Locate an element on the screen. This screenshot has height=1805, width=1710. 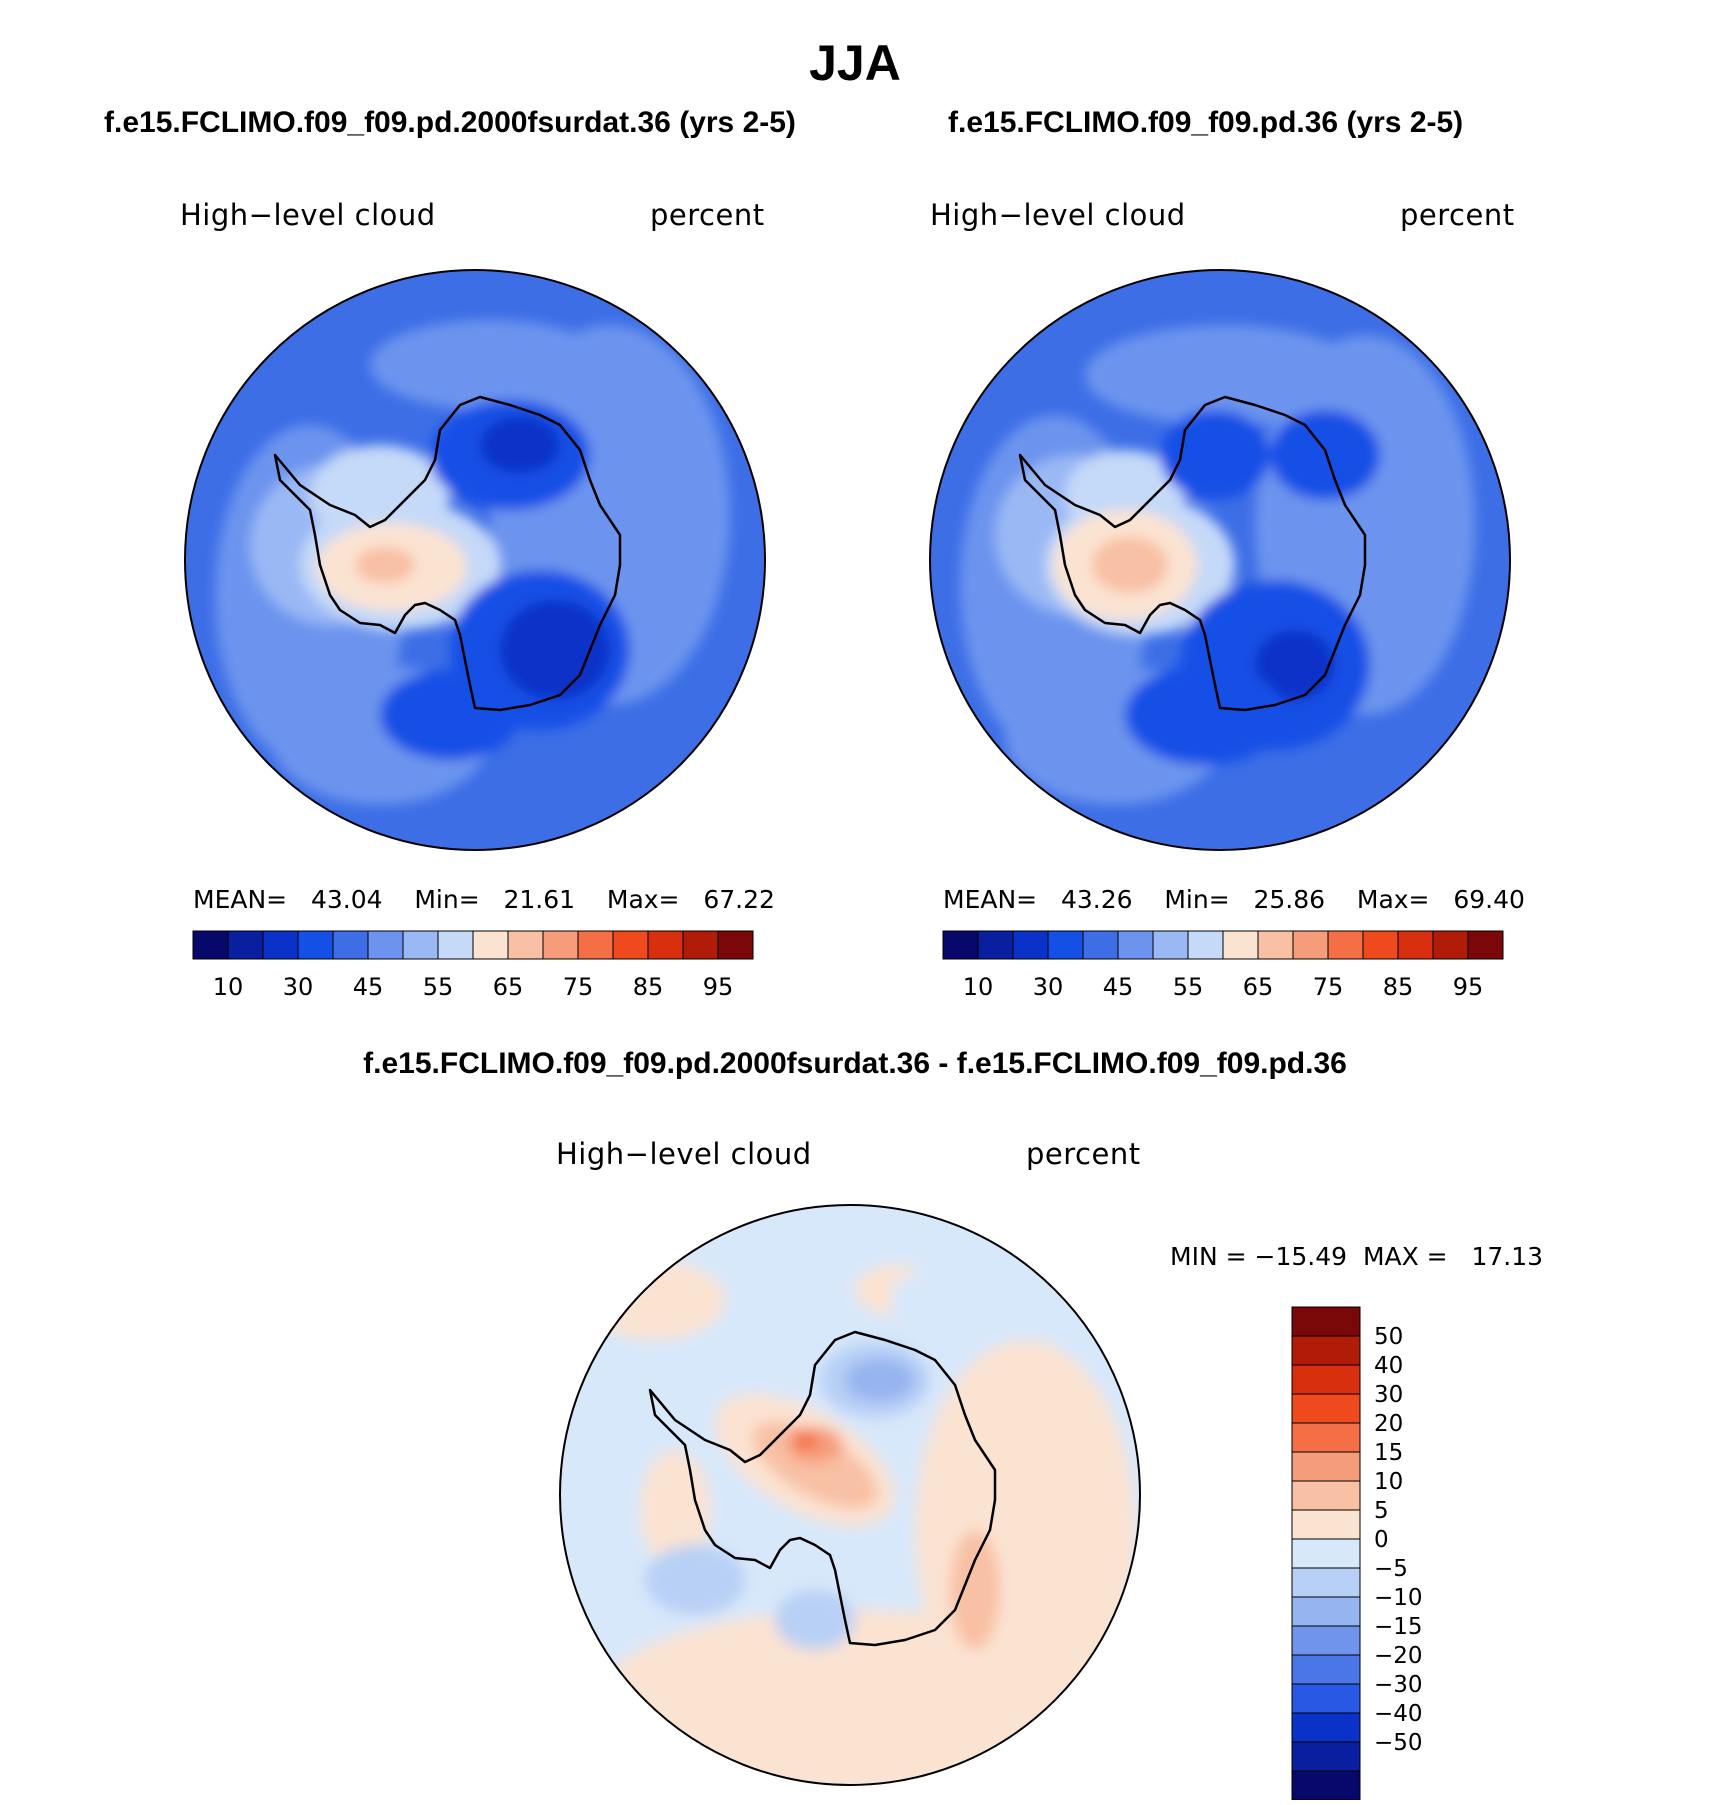
panel1-polar-map is located at coordinates (475, 560).